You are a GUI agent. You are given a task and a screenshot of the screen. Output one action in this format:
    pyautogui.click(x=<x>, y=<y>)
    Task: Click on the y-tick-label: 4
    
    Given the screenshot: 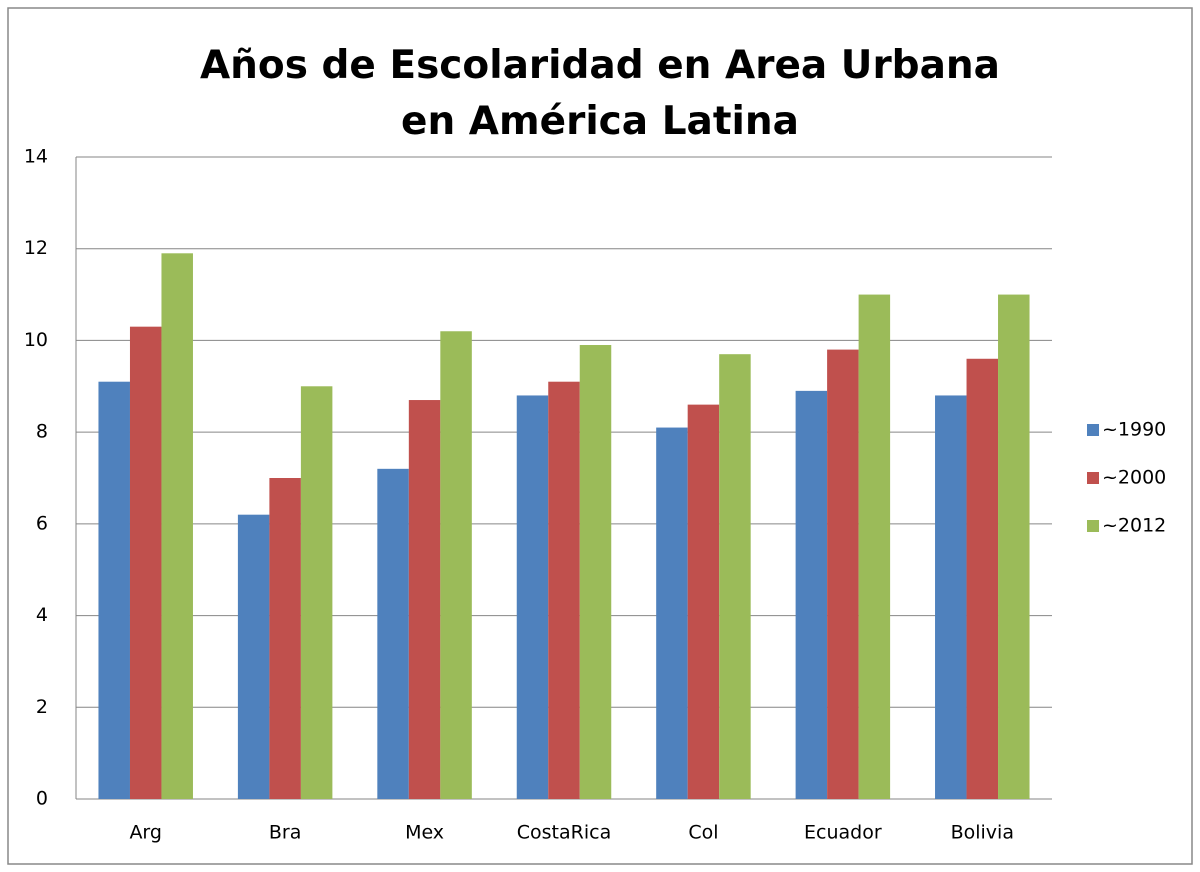 What is the action you would take?
    pyautogui.click(x=42, y=615)
    